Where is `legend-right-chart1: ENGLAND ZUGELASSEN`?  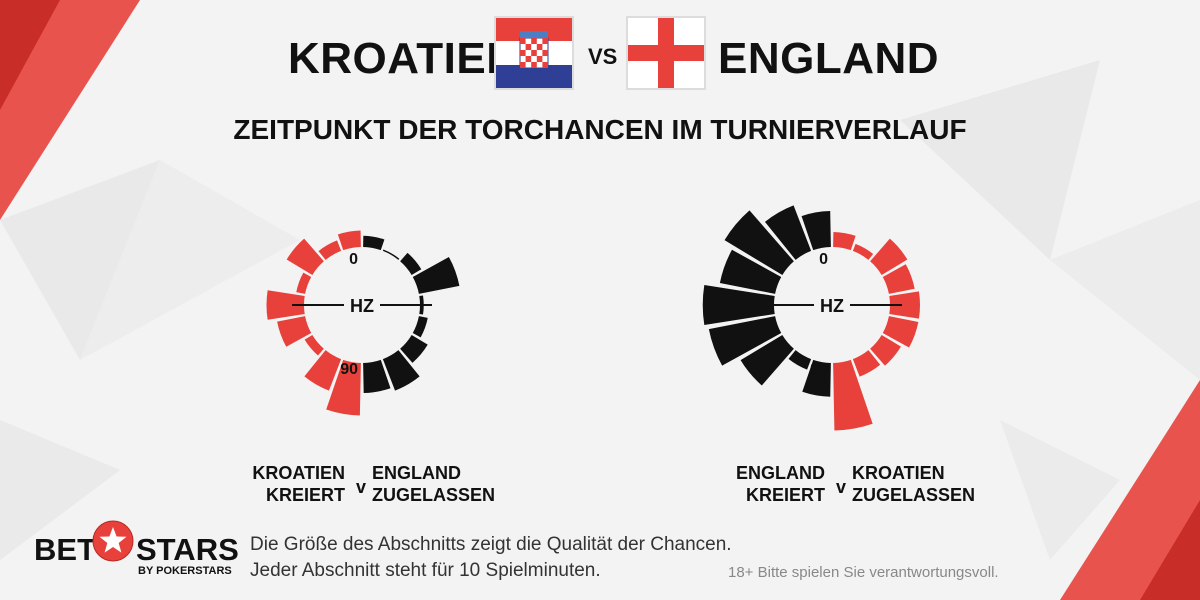 legend-right-chart1: ENGLAND ZUGELASSEN is located at coordinates (442, 484).